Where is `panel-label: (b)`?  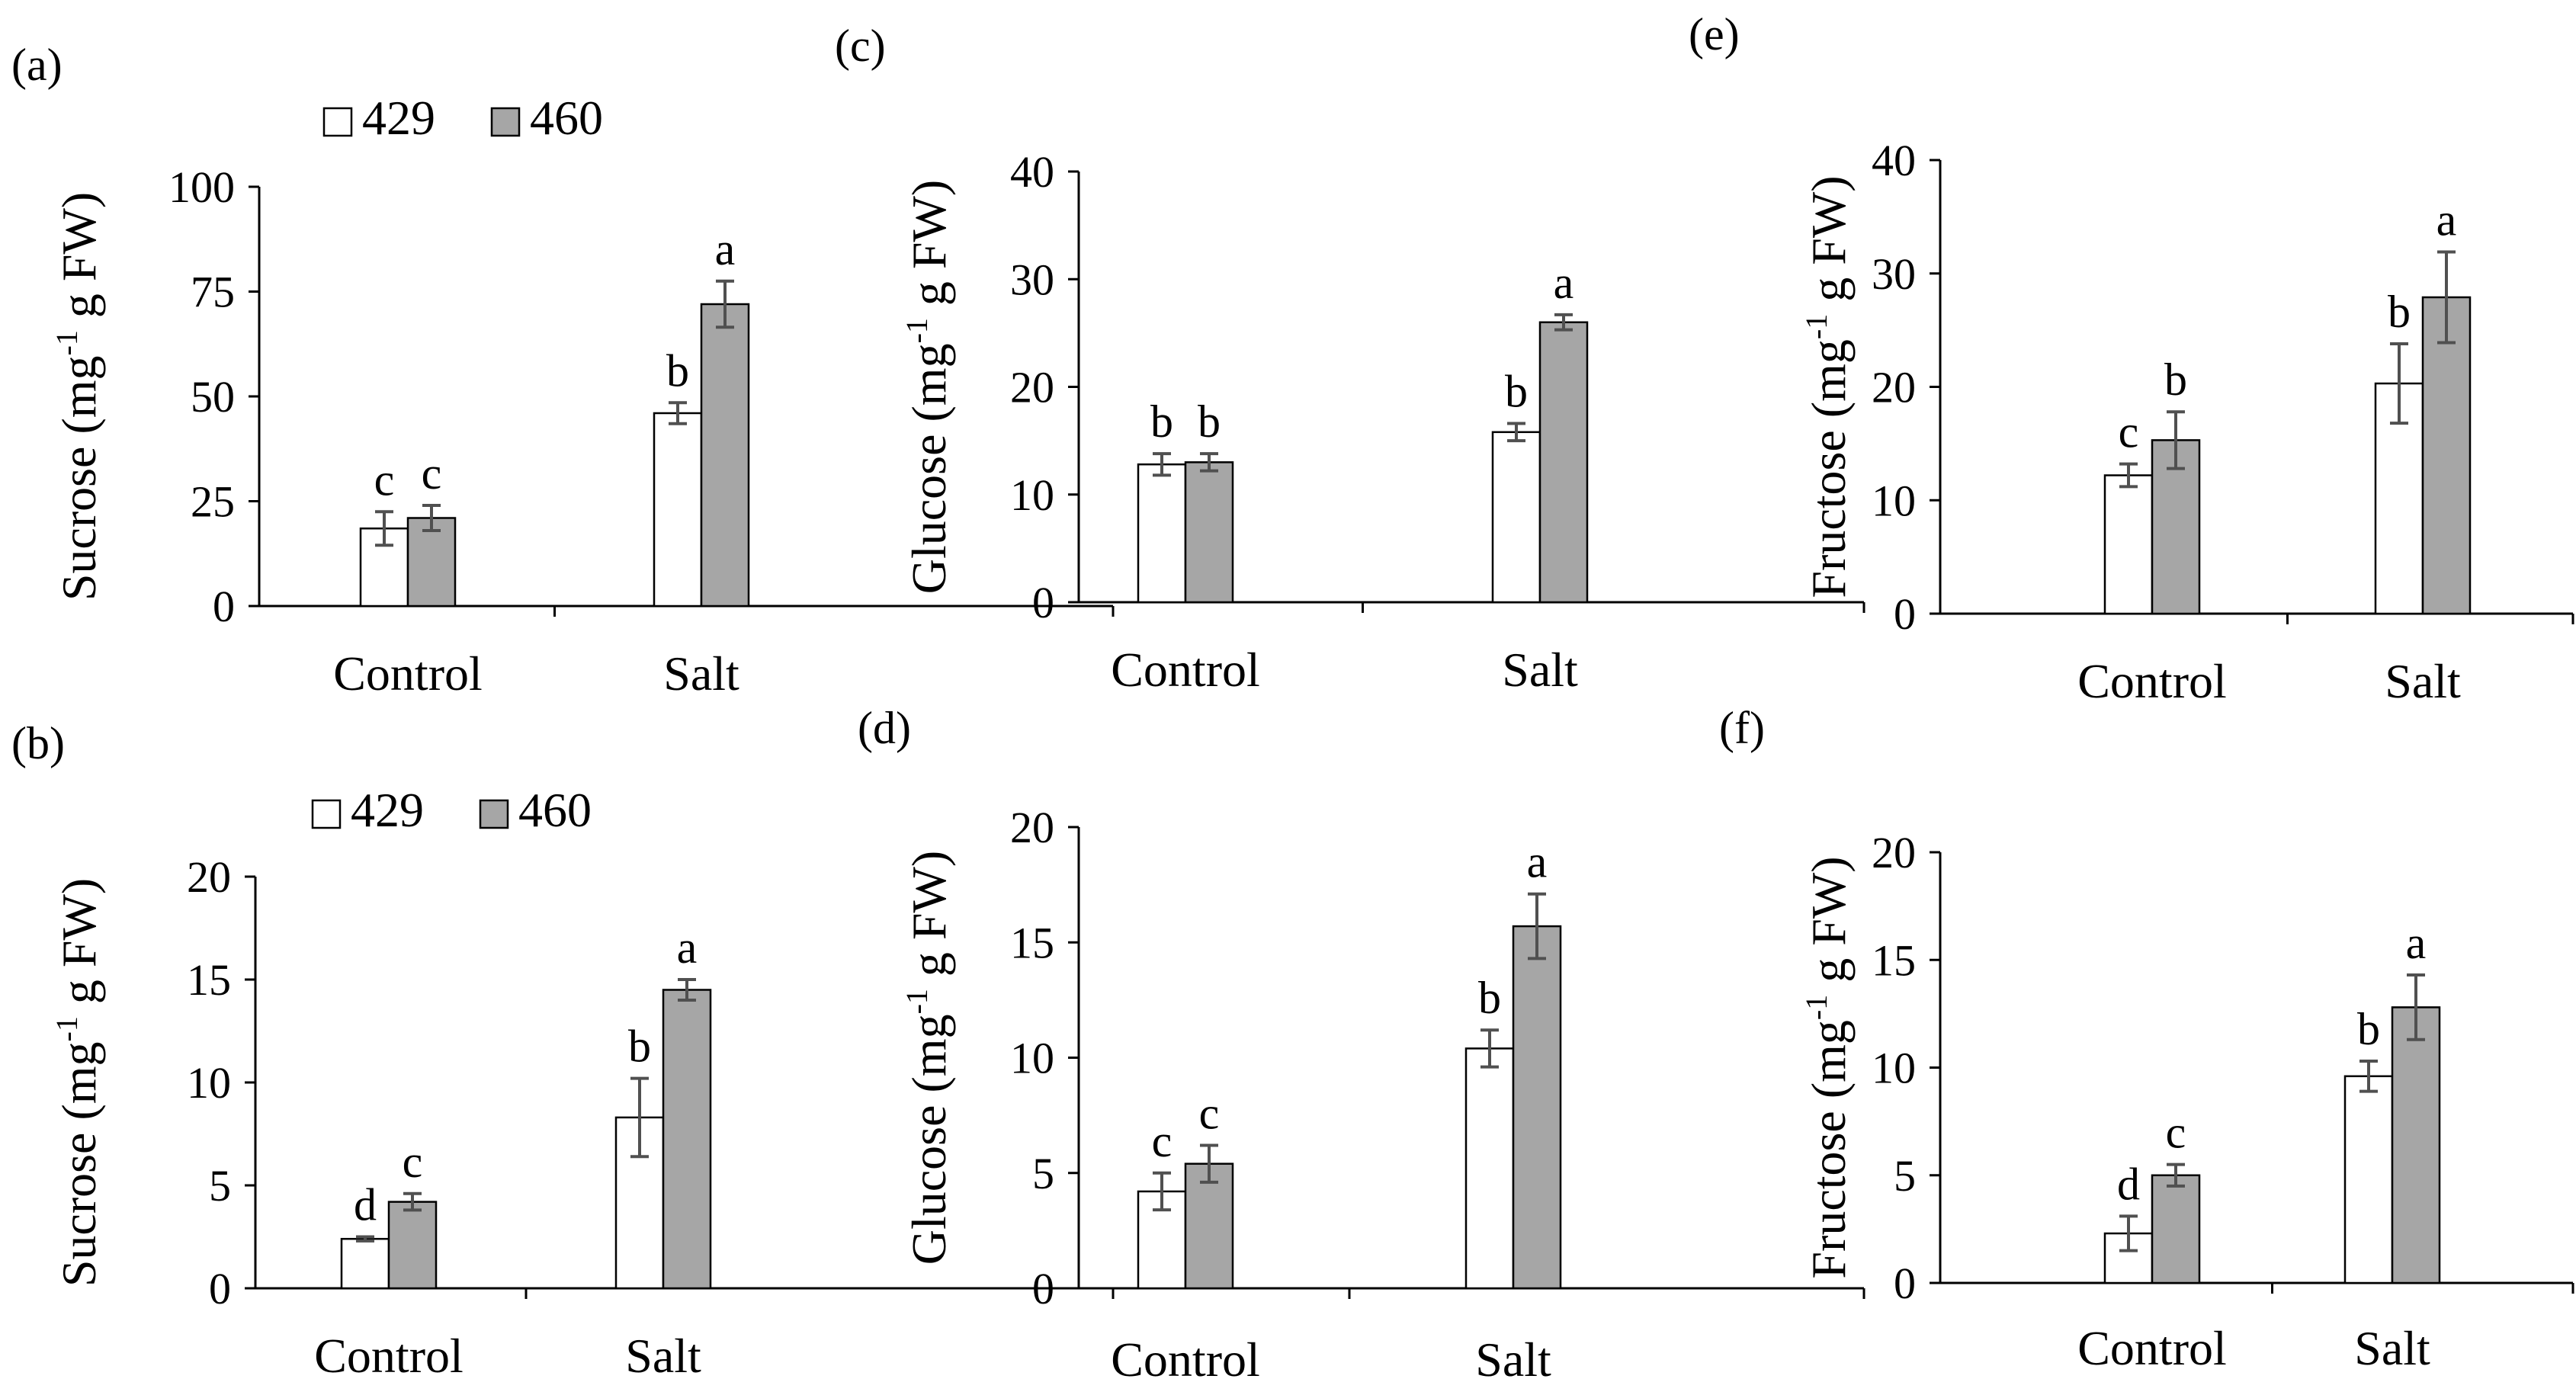
panel-label: (b) is located at coordinates (38, 743).